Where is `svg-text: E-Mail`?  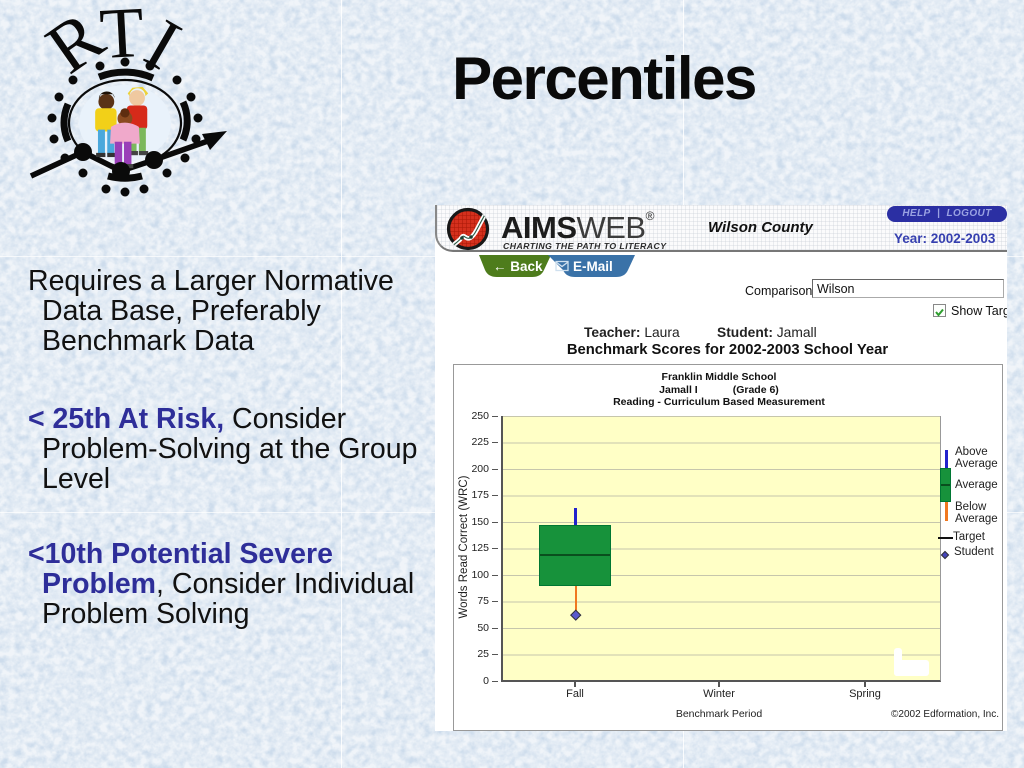
svg-text: E-Mail is located at coordinates (593, 266).